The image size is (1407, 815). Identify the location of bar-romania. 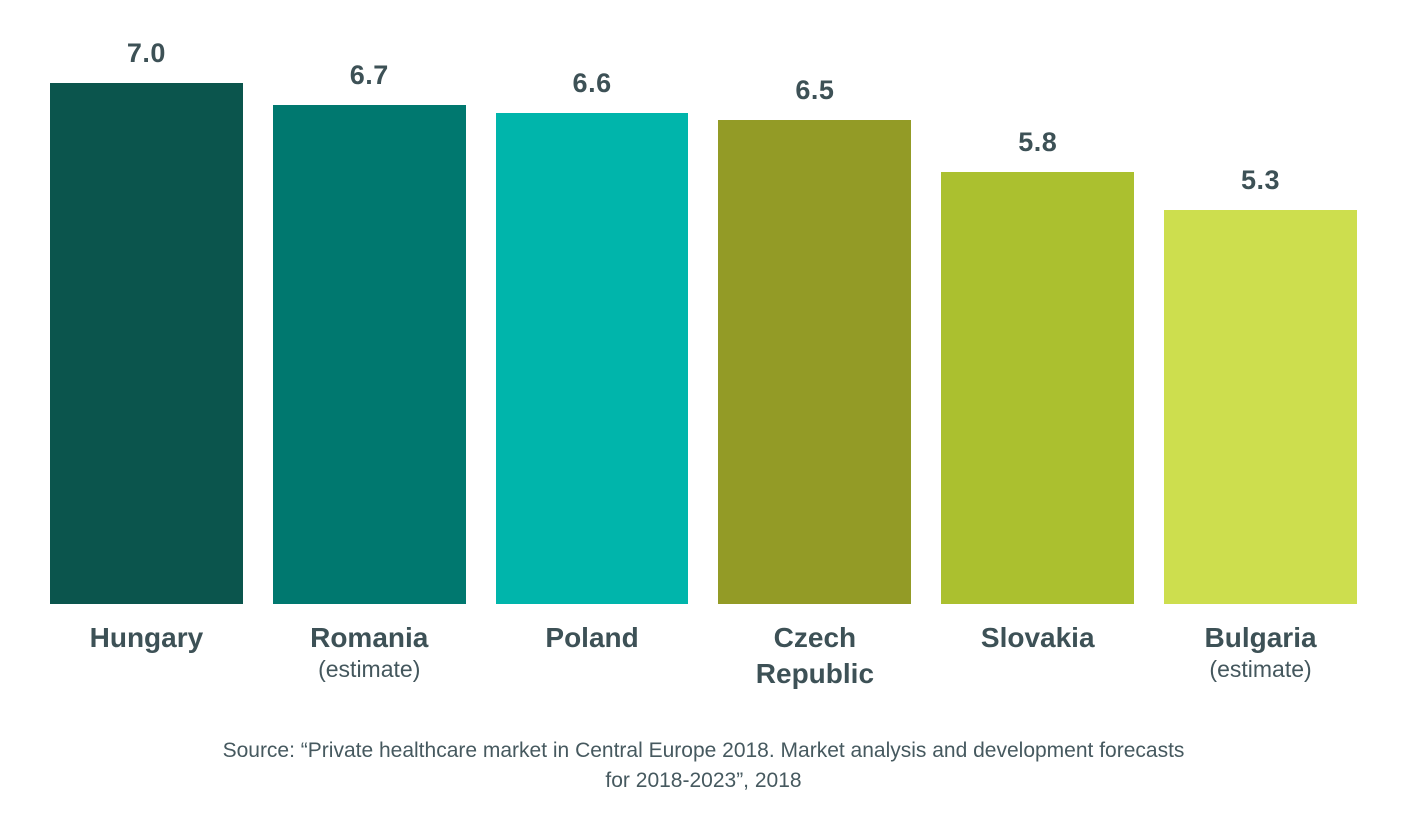
(369, 354).